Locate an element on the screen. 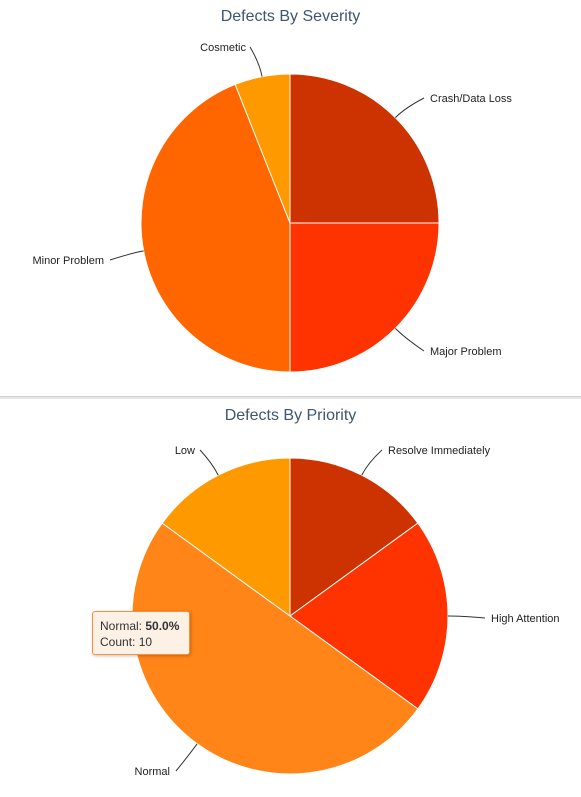 This screenshot has width=581, height=797. tooltip: Normal: 50.0% Count: 10 is located at coordinates (141, 633).